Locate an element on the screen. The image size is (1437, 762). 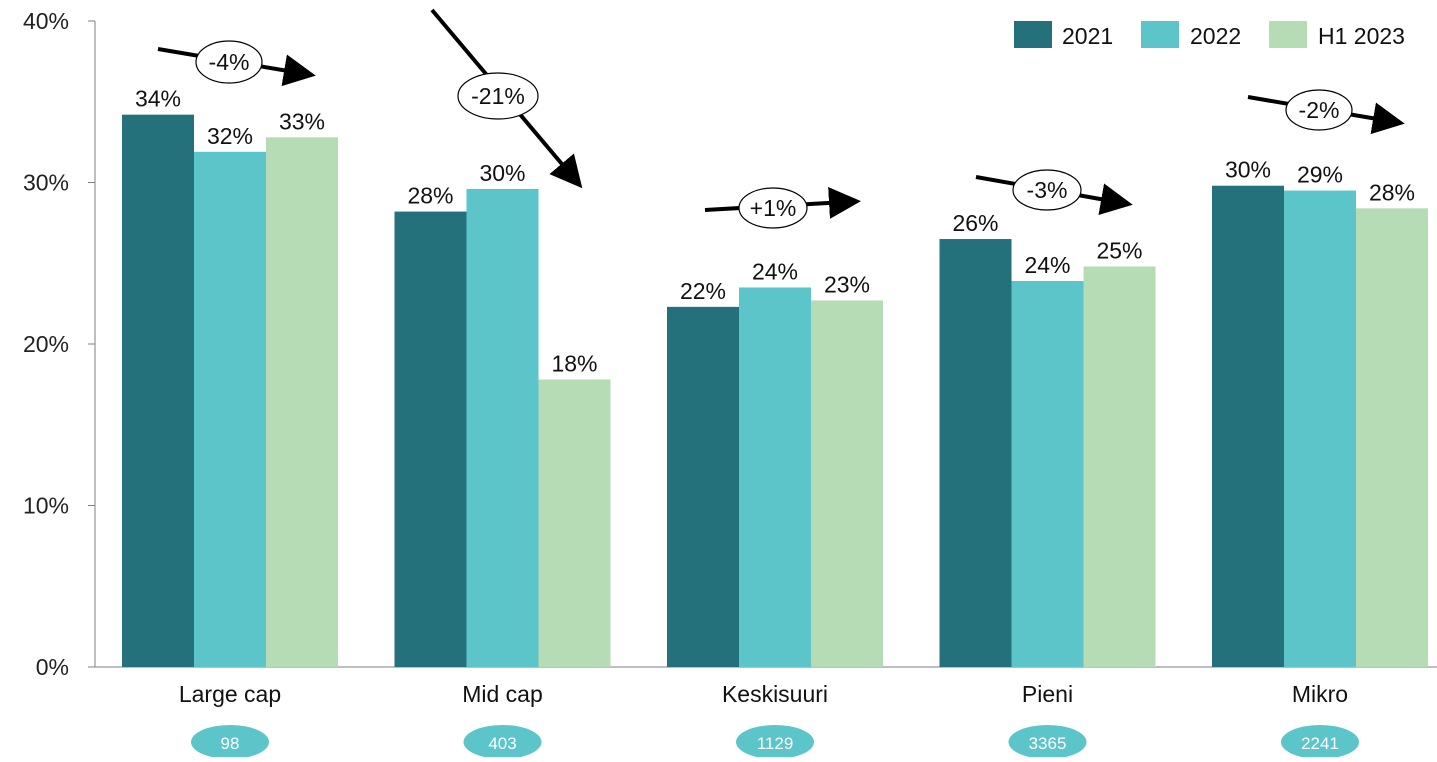
change-label: -3% is located at coordinates (1047, 190).